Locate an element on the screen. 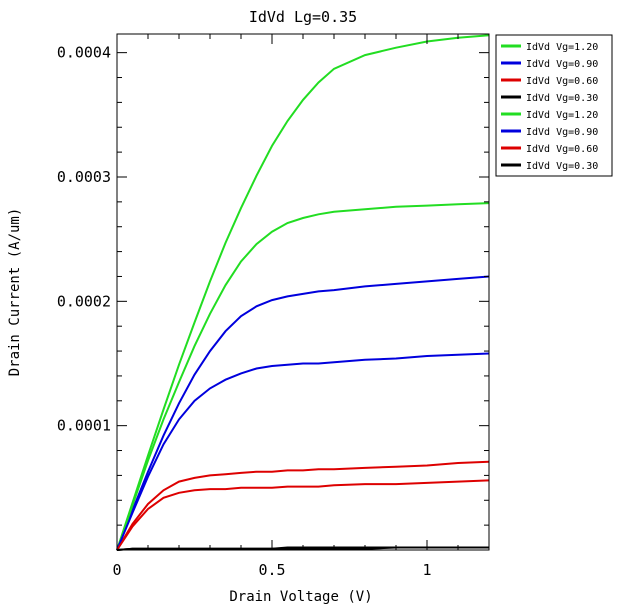 The image size is (618, 607). legend-box is located at coordinates (554, 105).